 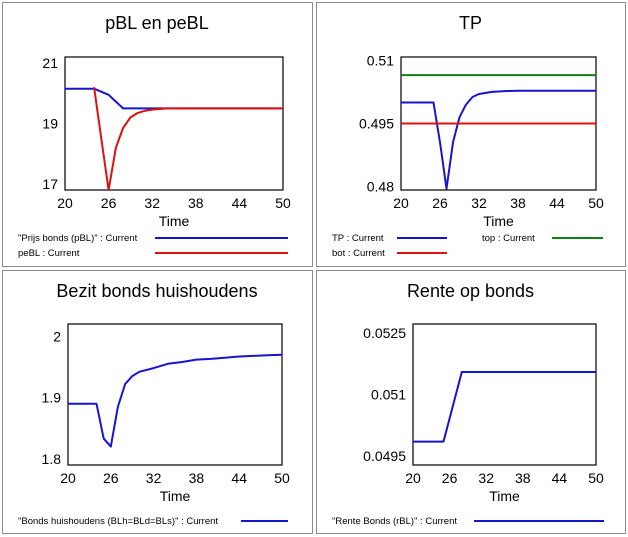 I want to click on legend-label: top : Current, so click(x=508, y=238).